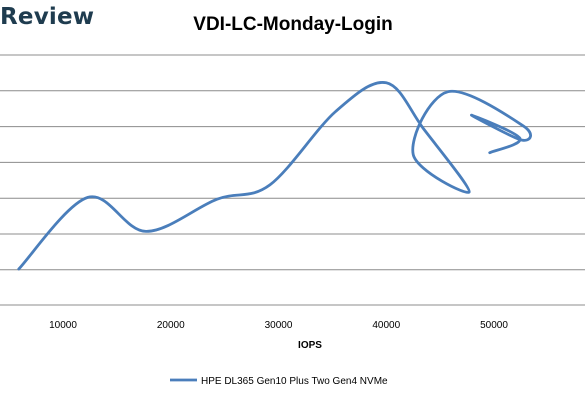  I want to click on watermark-logo: Review, so click(47, 17).